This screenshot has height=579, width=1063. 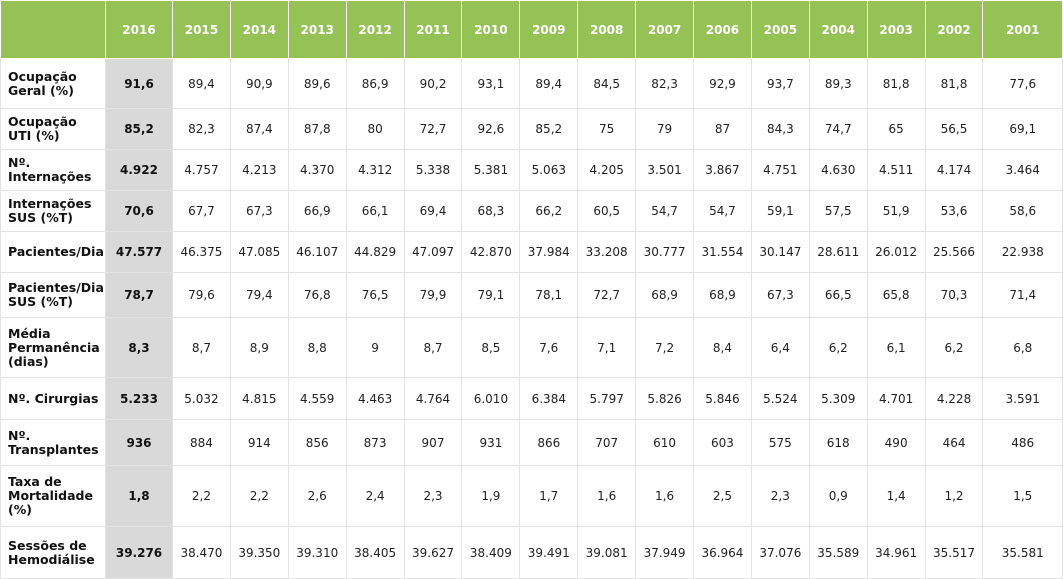 What do you see at coordinates (780, 442) in the screenshot?
I see `value-cell: 575` at bounding box center [780, 442].